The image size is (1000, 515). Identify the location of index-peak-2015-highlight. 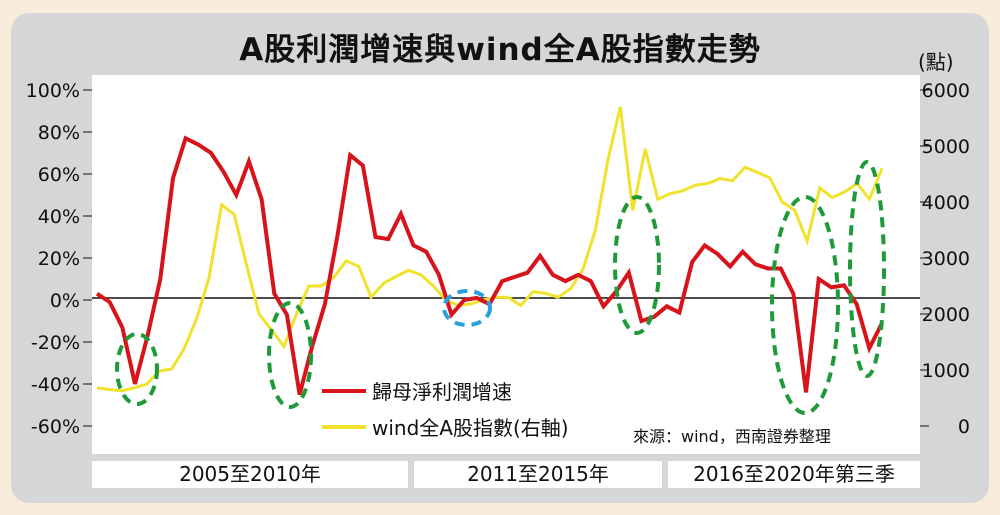
(637, 265).